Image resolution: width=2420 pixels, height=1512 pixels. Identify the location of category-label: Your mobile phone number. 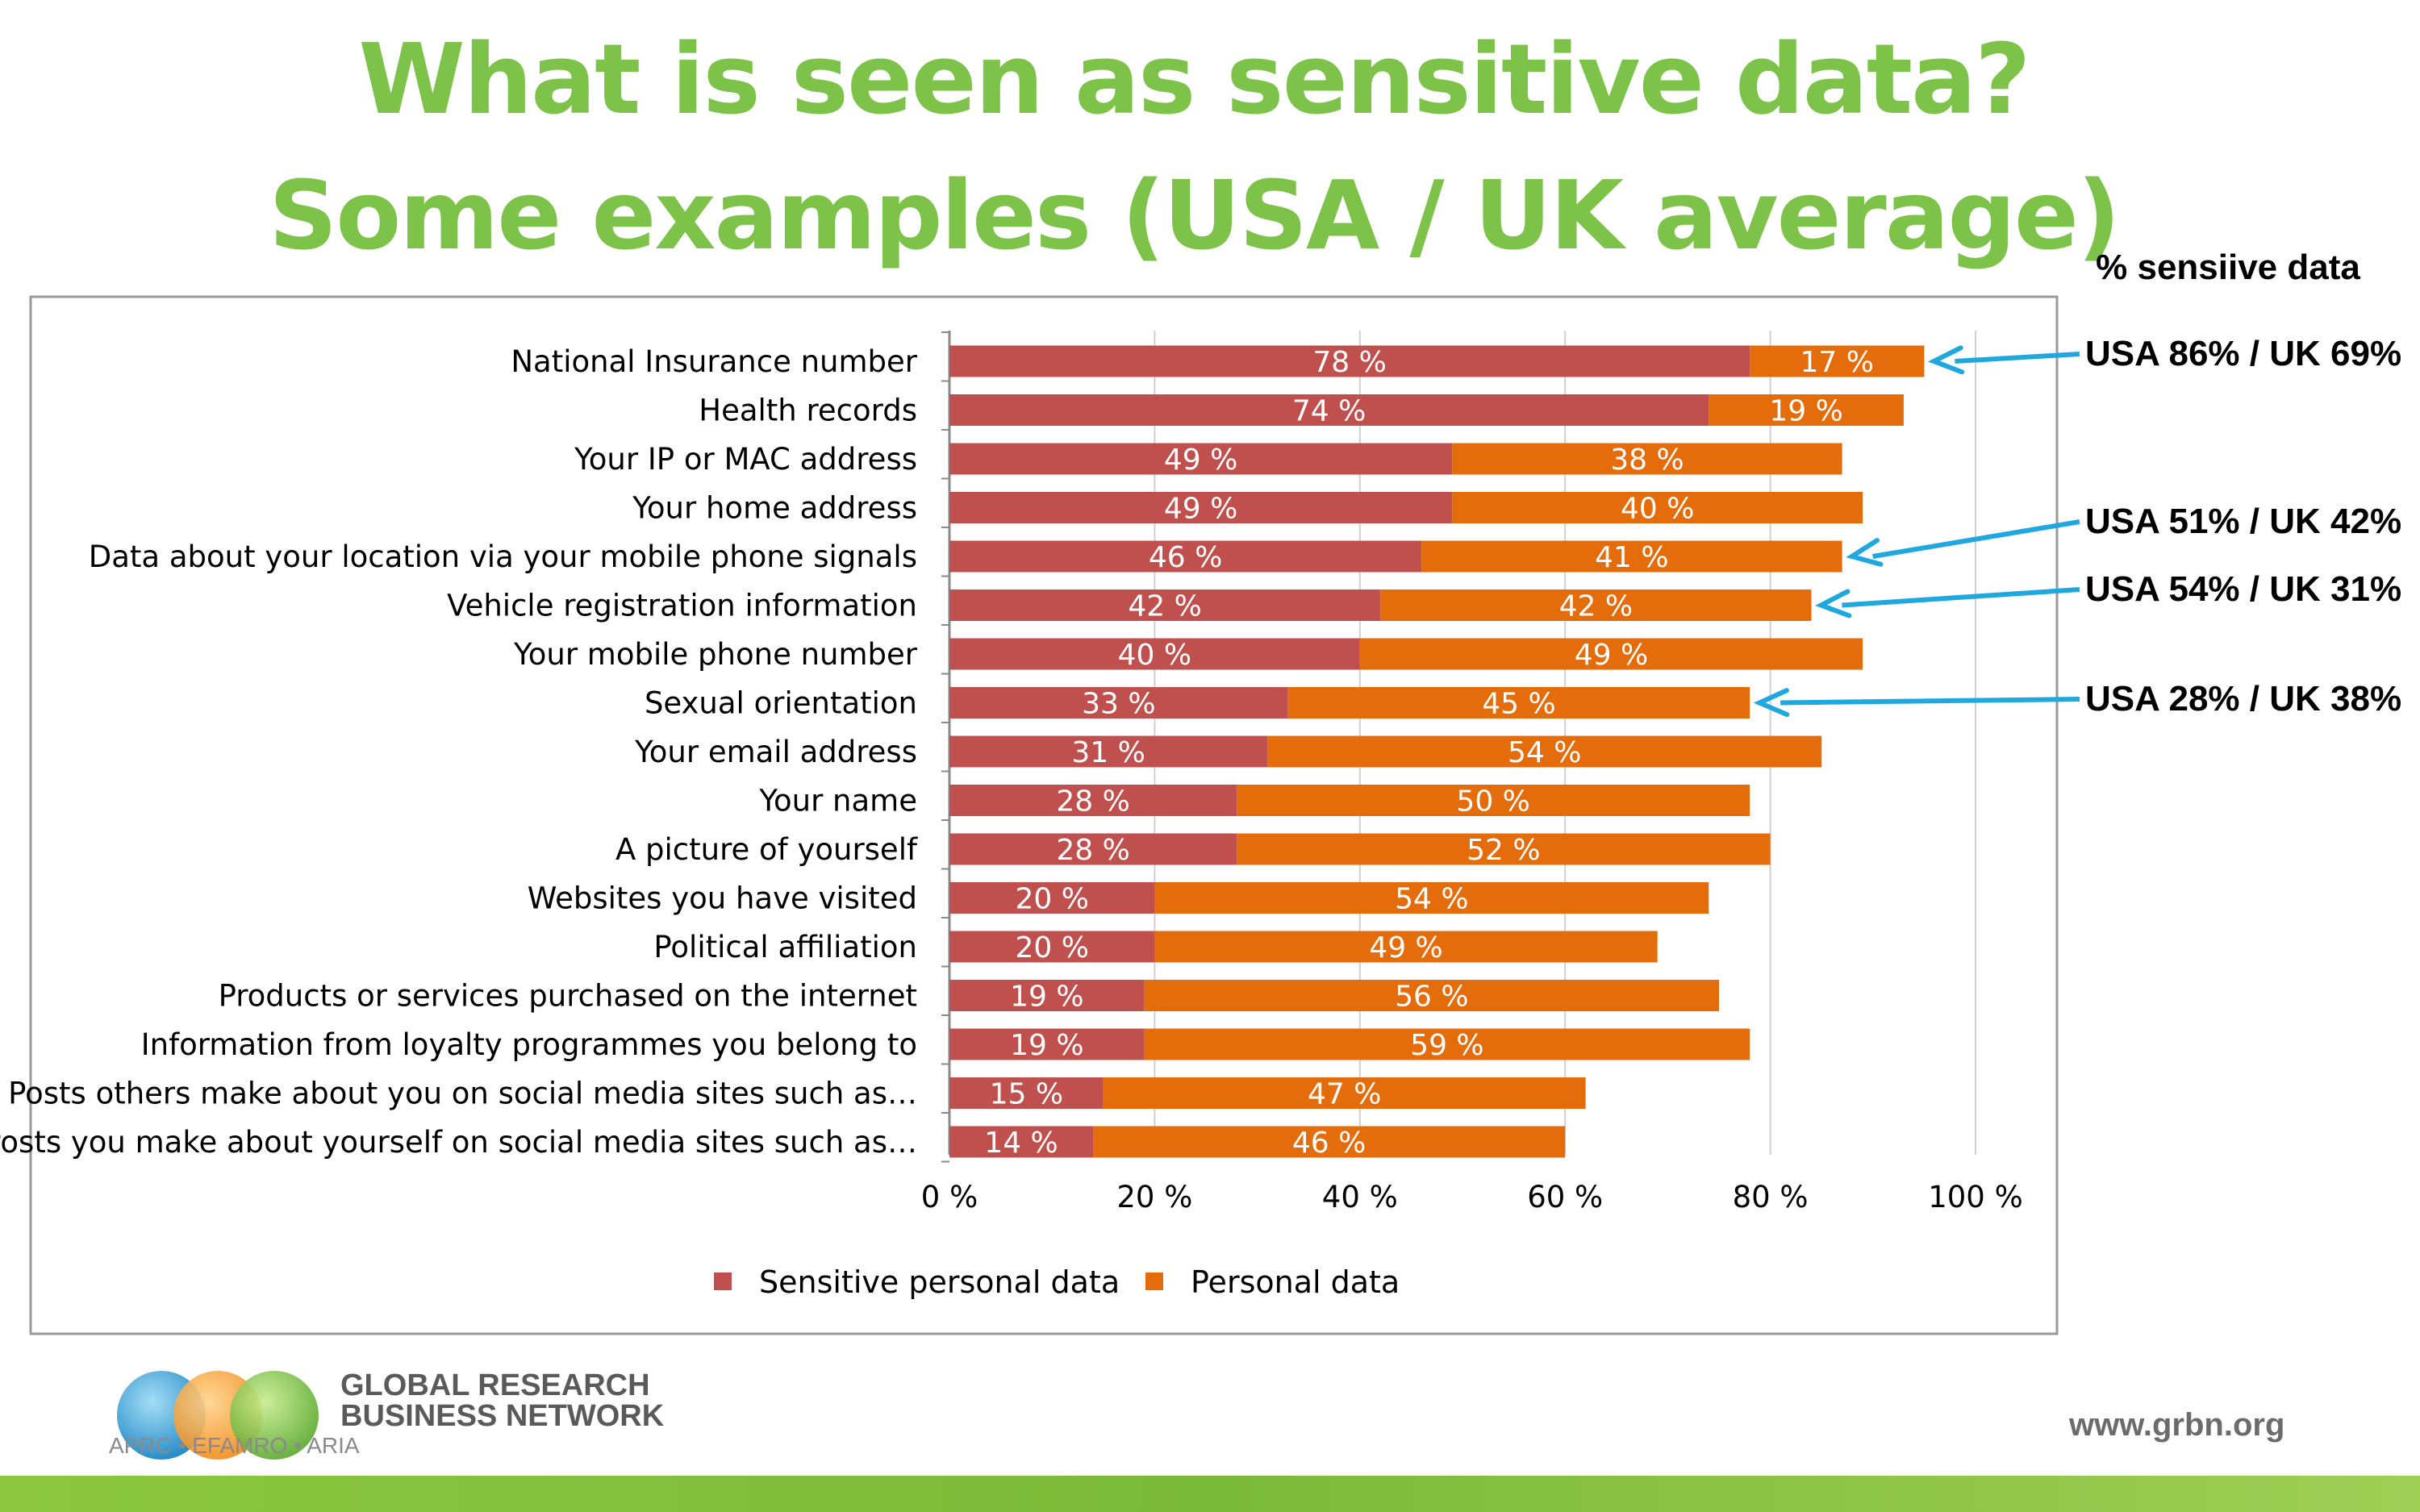
(715, 654).